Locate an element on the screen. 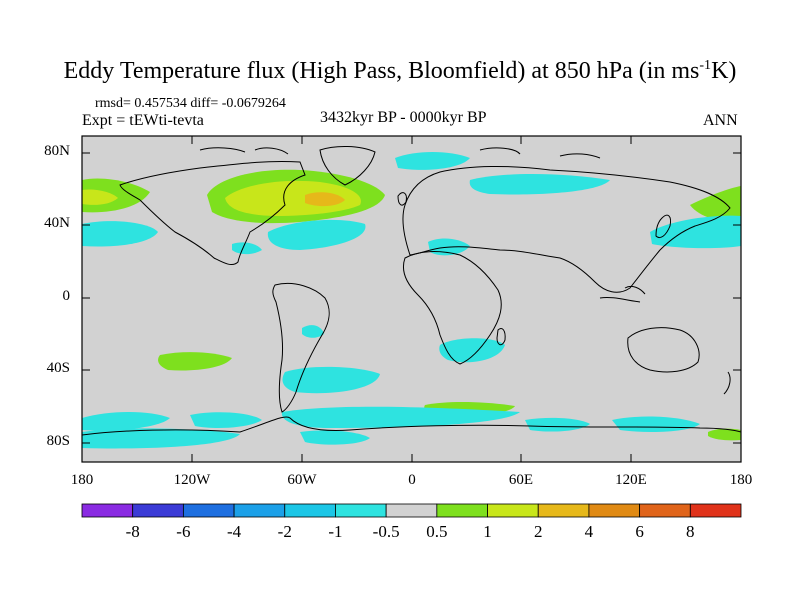 The image size is (800, 600). anomaly-neg-antarctic-pacific is located at coordinates (335, 437).